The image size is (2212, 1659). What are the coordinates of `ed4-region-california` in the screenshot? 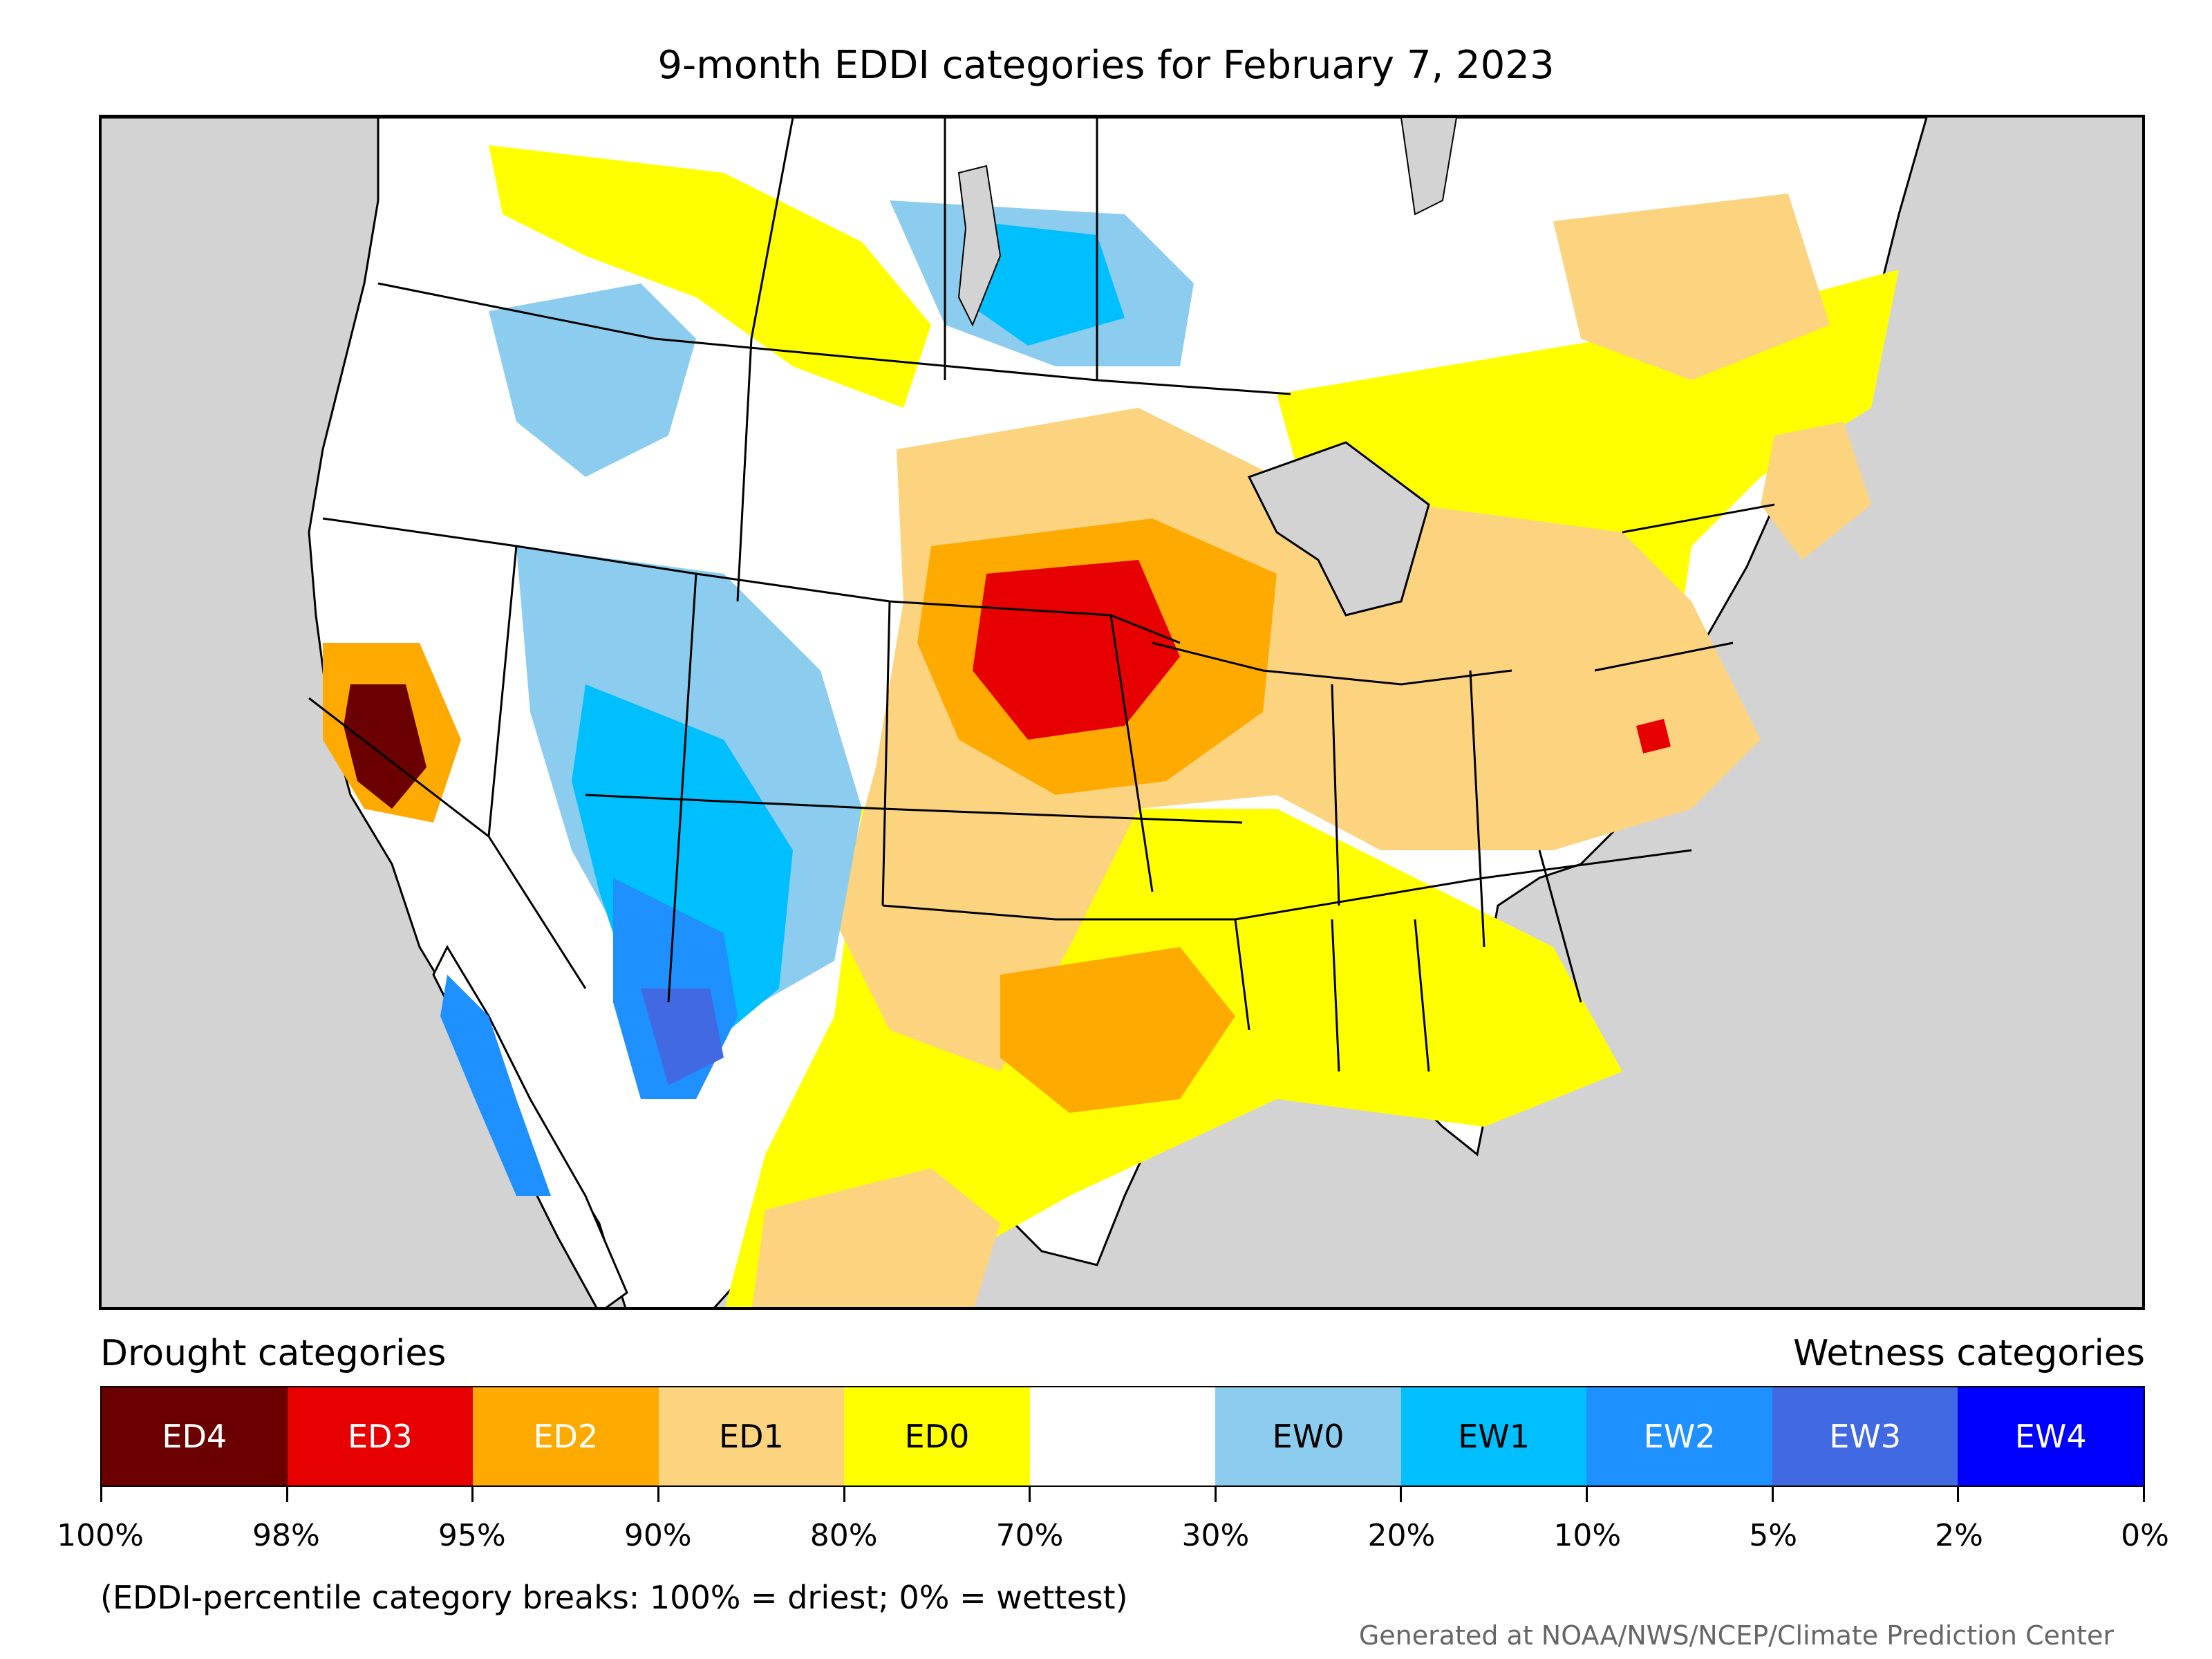 It's located at (385, 746).